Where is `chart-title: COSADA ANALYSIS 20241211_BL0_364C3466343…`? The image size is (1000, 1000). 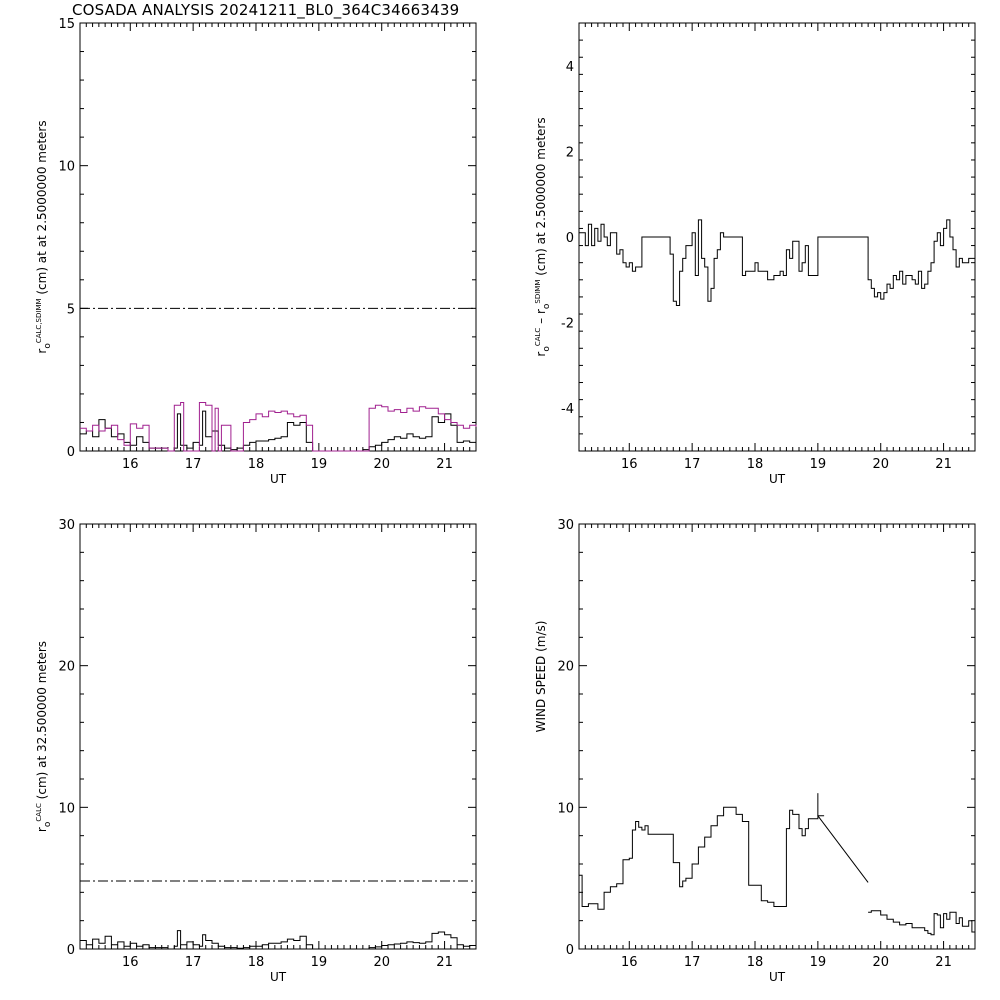 chart-title: COSADA ANALYSIS 20241211_BL0_364C3466343… is located at coordinates (266, 10).